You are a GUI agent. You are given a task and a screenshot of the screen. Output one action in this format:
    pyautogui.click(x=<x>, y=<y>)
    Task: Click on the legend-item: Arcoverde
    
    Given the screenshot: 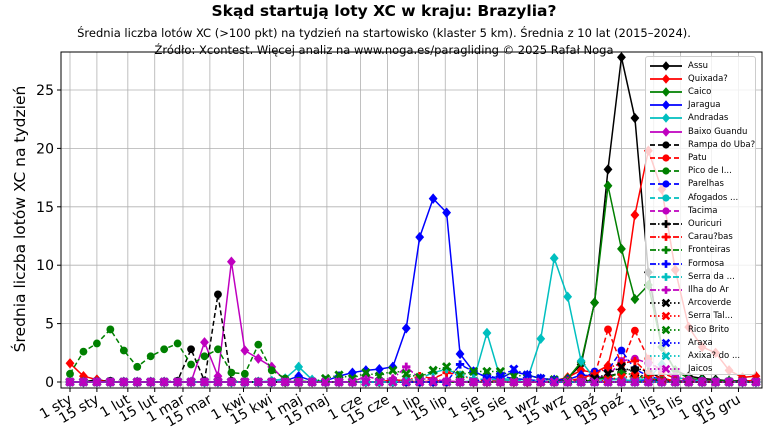 What is the action you would take?
    pyautogui.click(x=689, y=303)
    